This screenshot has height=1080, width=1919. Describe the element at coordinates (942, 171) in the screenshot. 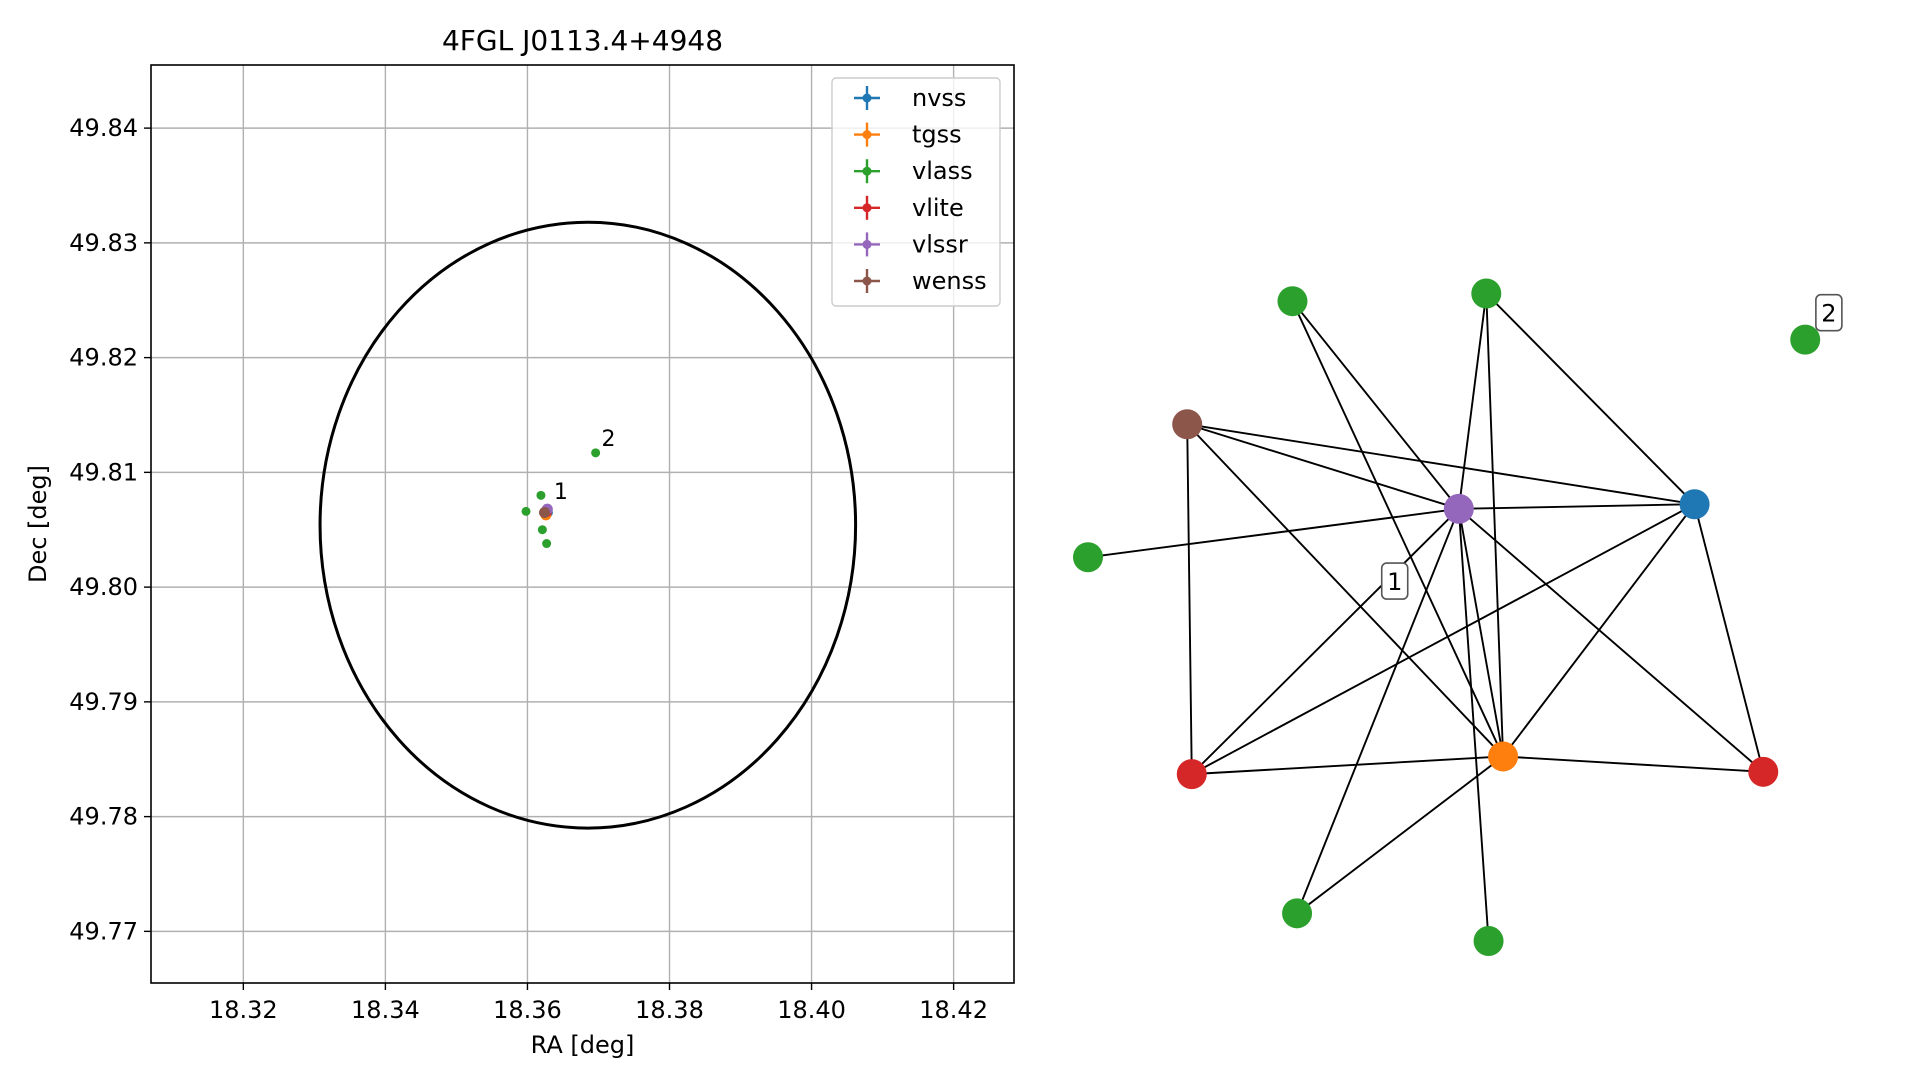

I see `legend-label: vlass` at that location.